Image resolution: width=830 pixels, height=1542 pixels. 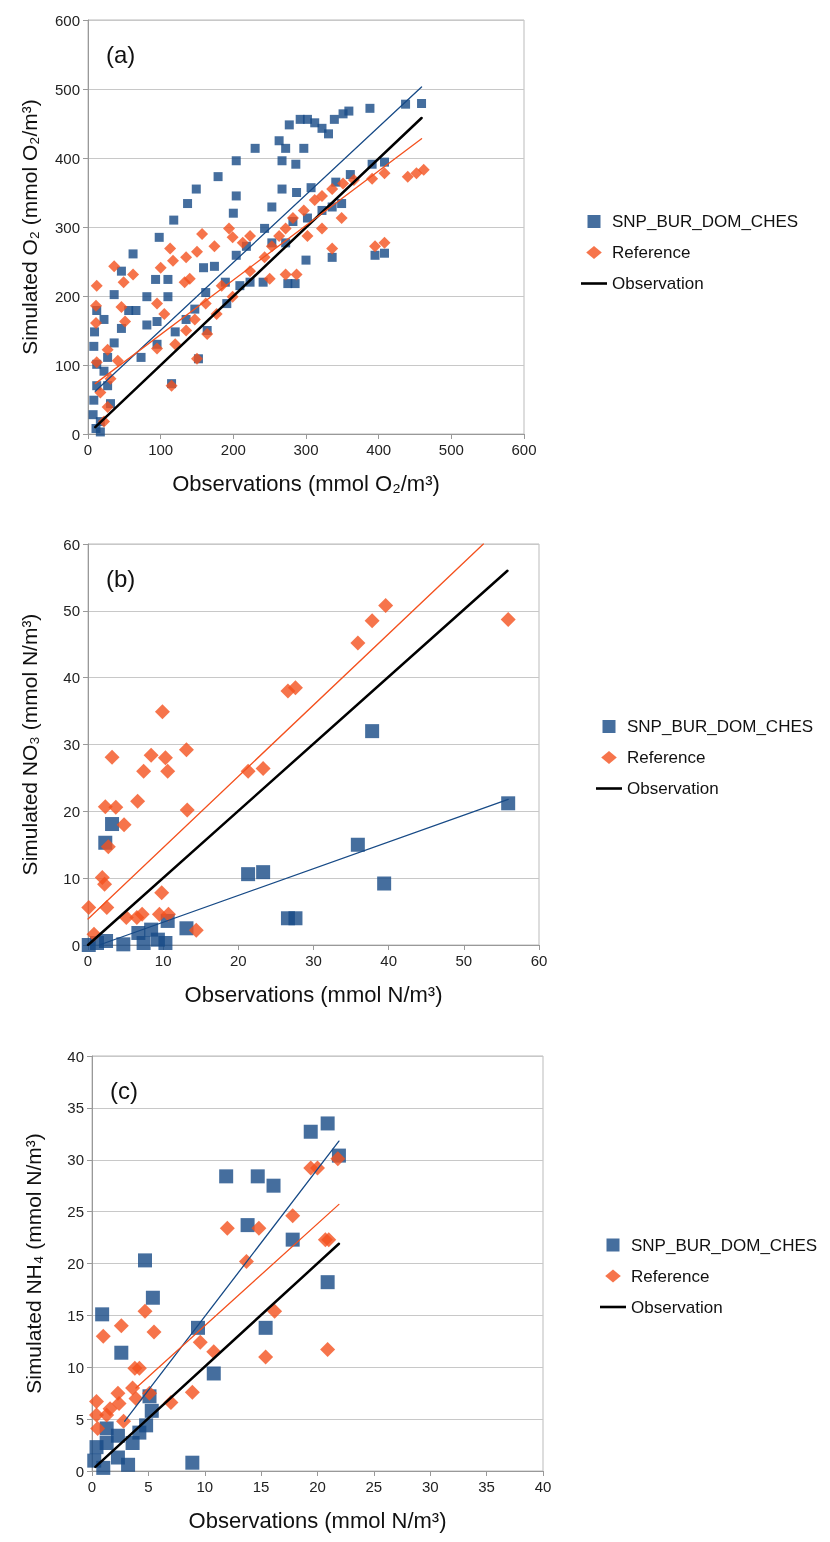 I want to click on x-tick-label: 200, so click(x=233, y=449).